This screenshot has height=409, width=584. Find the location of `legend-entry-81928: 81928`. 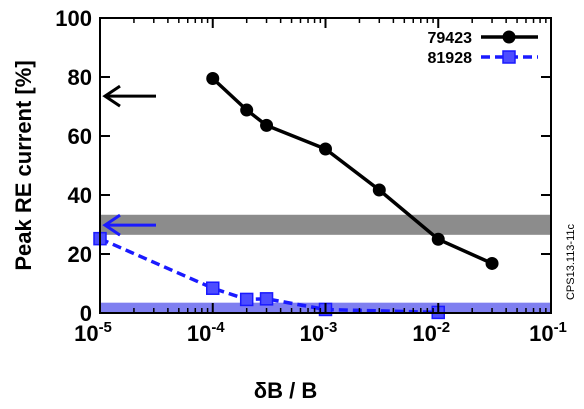

legend-entry-81928: 81928 is located at coordinates (483, 58).